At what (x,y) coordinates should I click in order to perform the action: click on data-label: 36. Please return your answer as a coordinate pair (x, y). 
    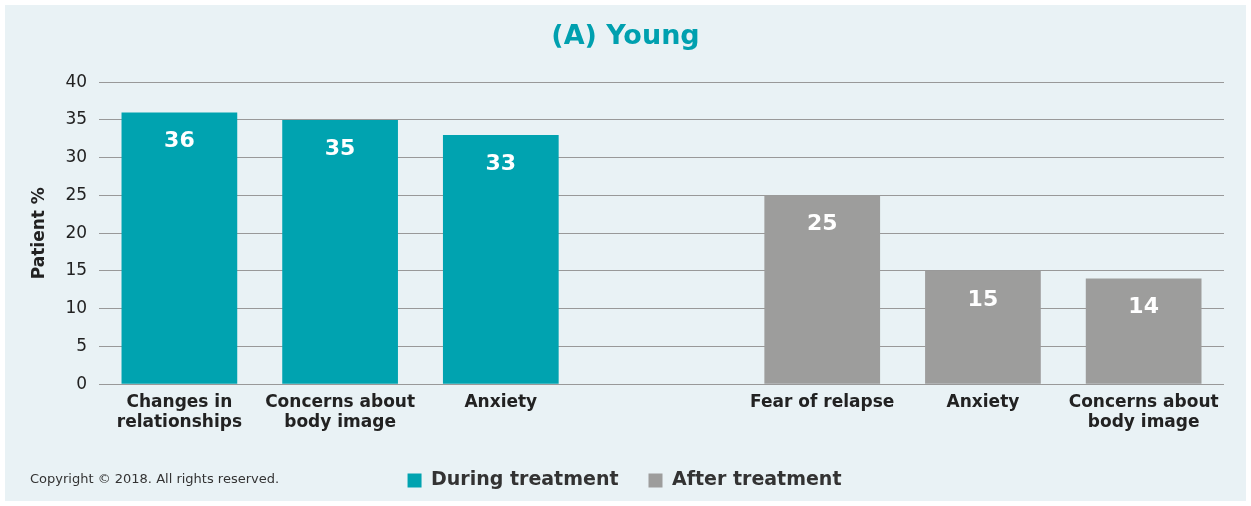
    Looking at the image, I should click on (179, 140).